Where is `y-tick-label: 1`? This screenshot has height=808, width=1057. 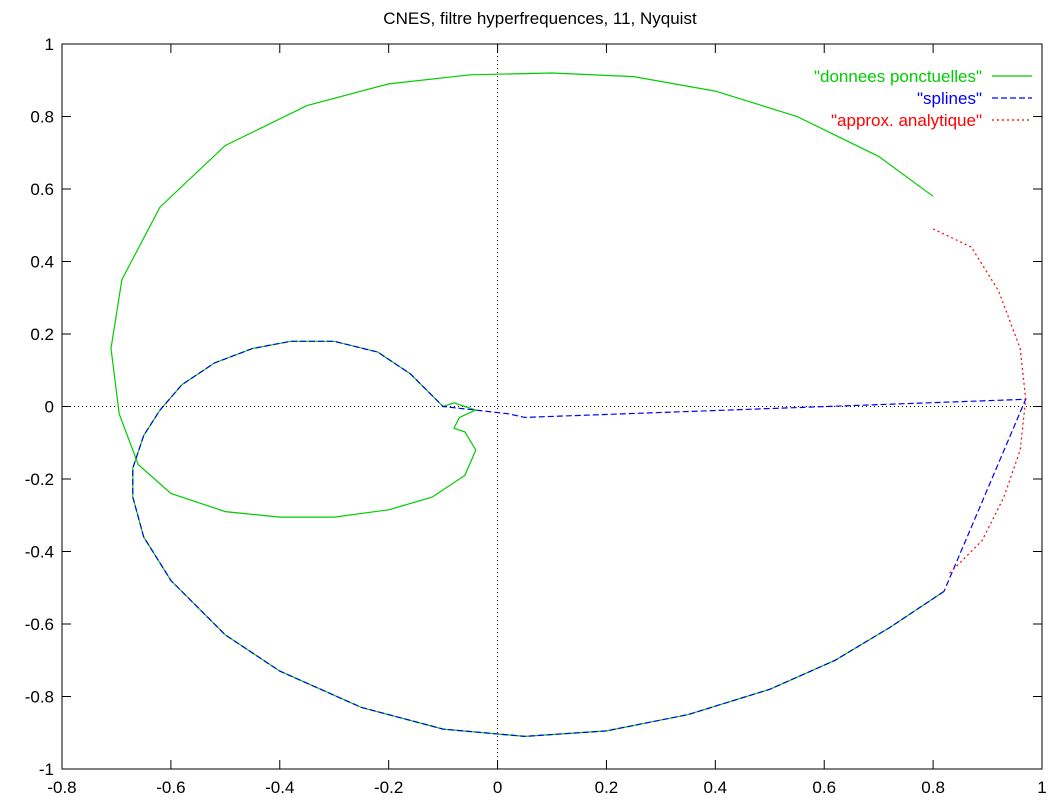 y-tick-label: 1 is located at coordinates (49, 44).